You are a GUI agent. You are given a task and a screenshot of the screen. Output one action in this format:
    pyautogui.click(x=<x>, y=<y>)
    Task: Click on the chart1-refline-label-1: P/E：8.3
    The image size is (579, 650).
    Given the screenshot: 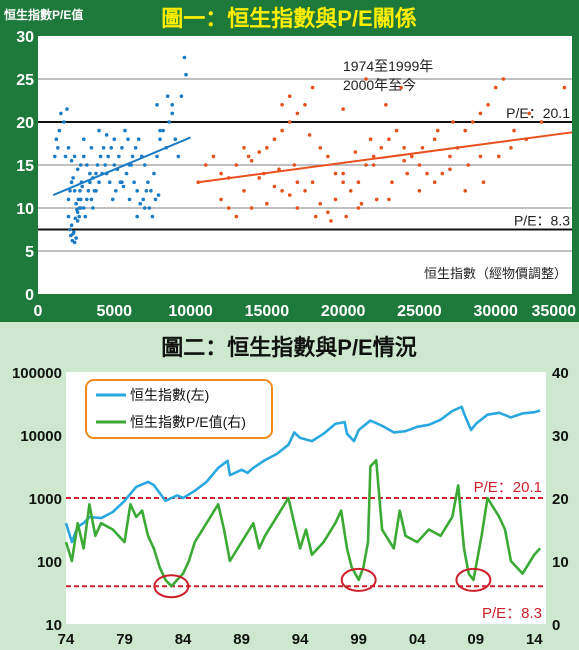 What is the action you would take?
    pyautogui.click(x=542, y=221)
    